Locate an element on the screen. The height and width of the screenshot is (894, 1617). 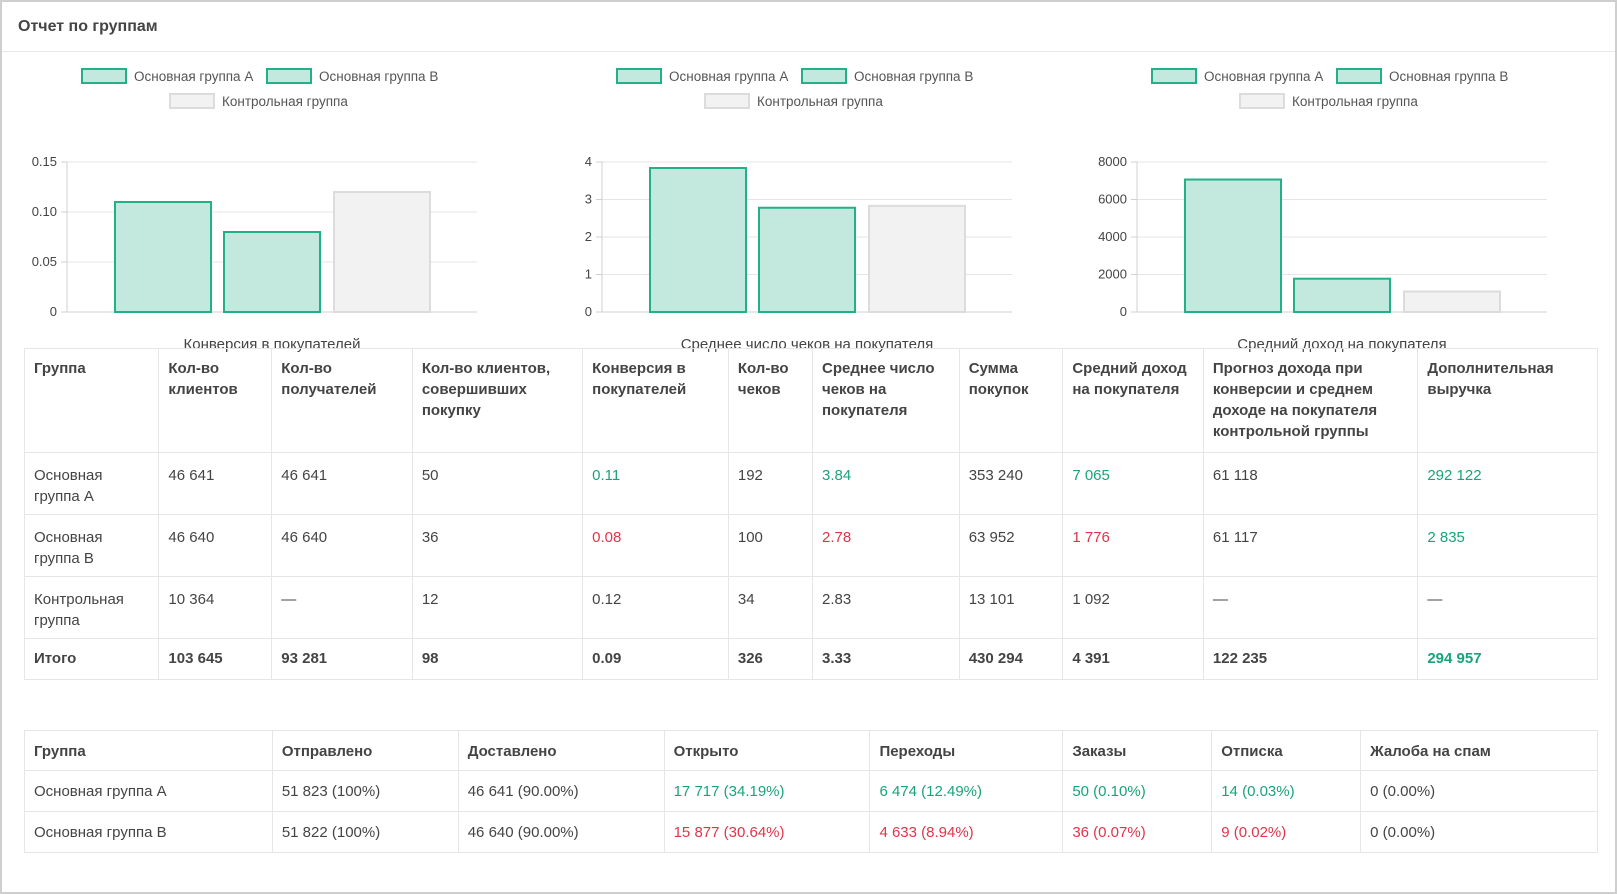
column-header: Средний доход на покупателя is located at coordinates (1133, 400).